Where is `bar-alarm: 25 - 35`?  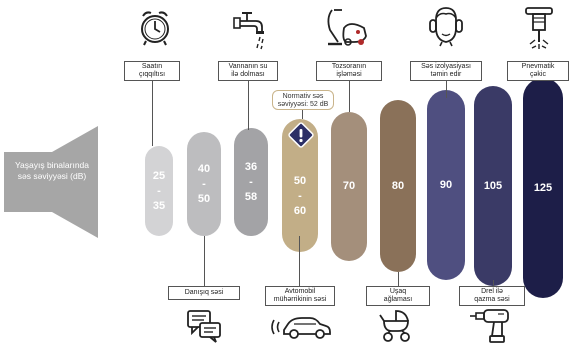 bar-alarm: 25 - 35 is located at coordinates (159, 191).